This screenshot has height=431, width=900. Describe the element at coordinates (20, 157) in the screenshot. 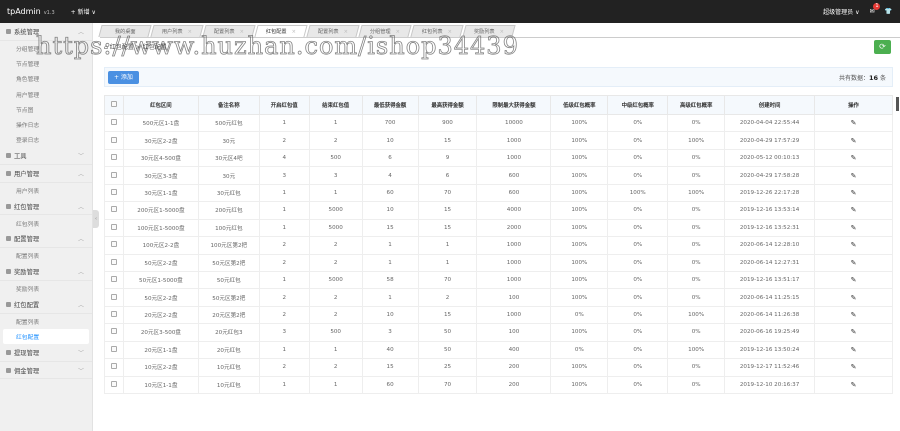

I see `sidebar-group-label: 工具` at that location.